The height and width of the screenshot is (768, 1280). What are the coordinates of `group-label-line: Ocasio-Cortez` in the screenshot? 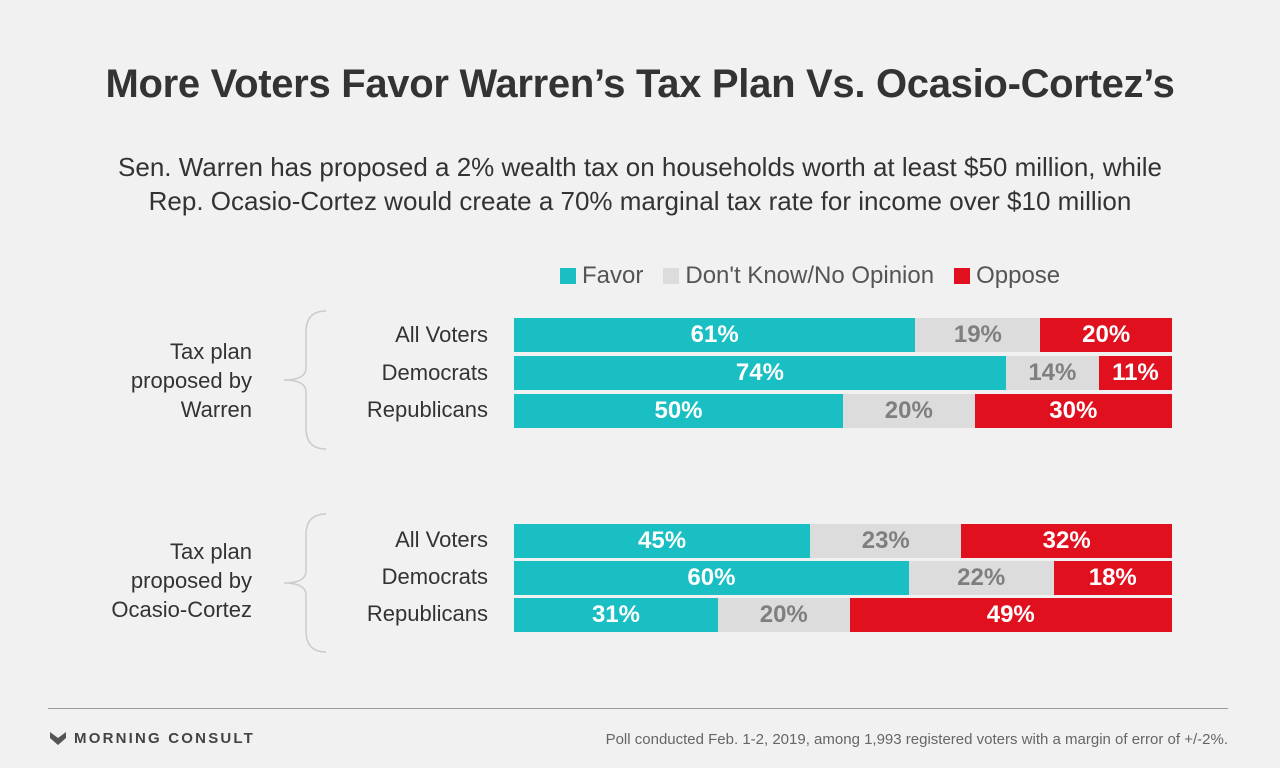 It's located at (181, 609).